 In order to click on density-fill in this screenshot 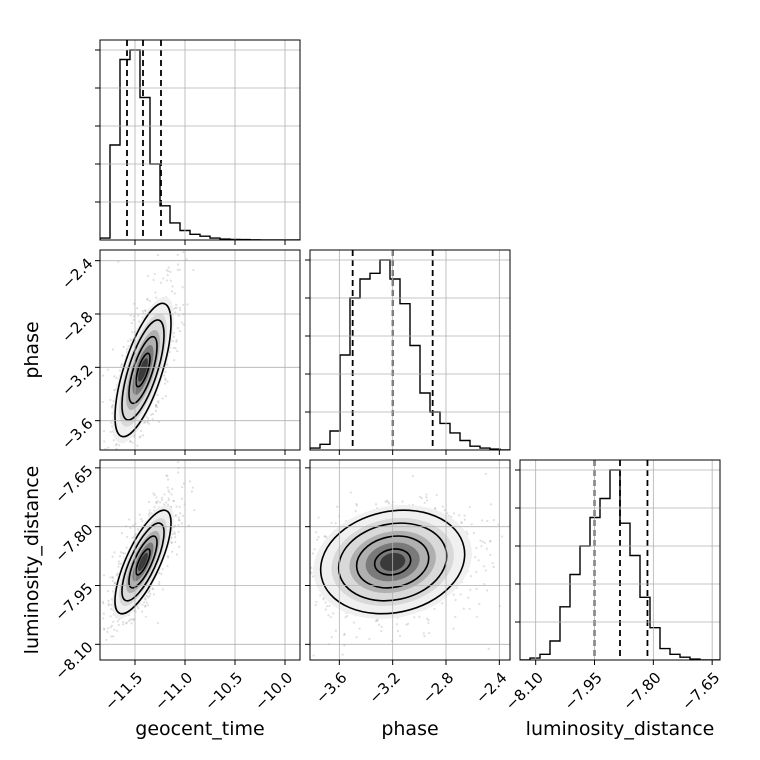, I will do `click(143, 562)`.